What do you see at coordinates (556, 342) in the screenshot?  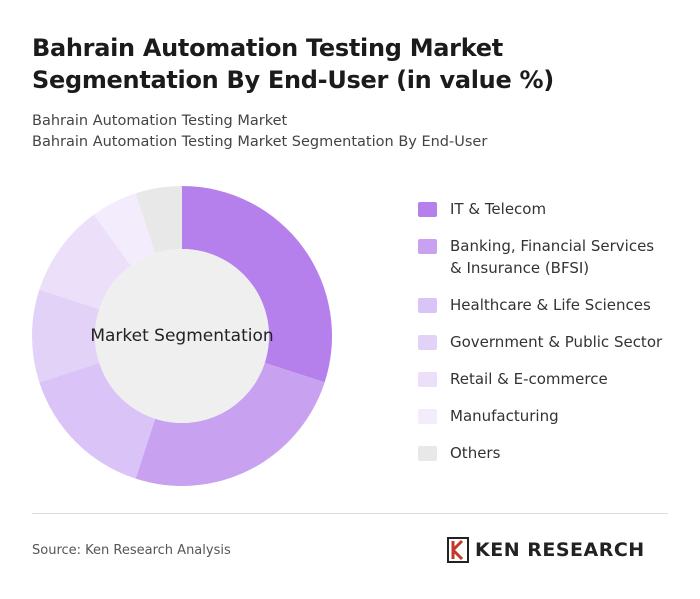 I see `legend-label: Government & Public Sector` at bounding box center [556, 342].